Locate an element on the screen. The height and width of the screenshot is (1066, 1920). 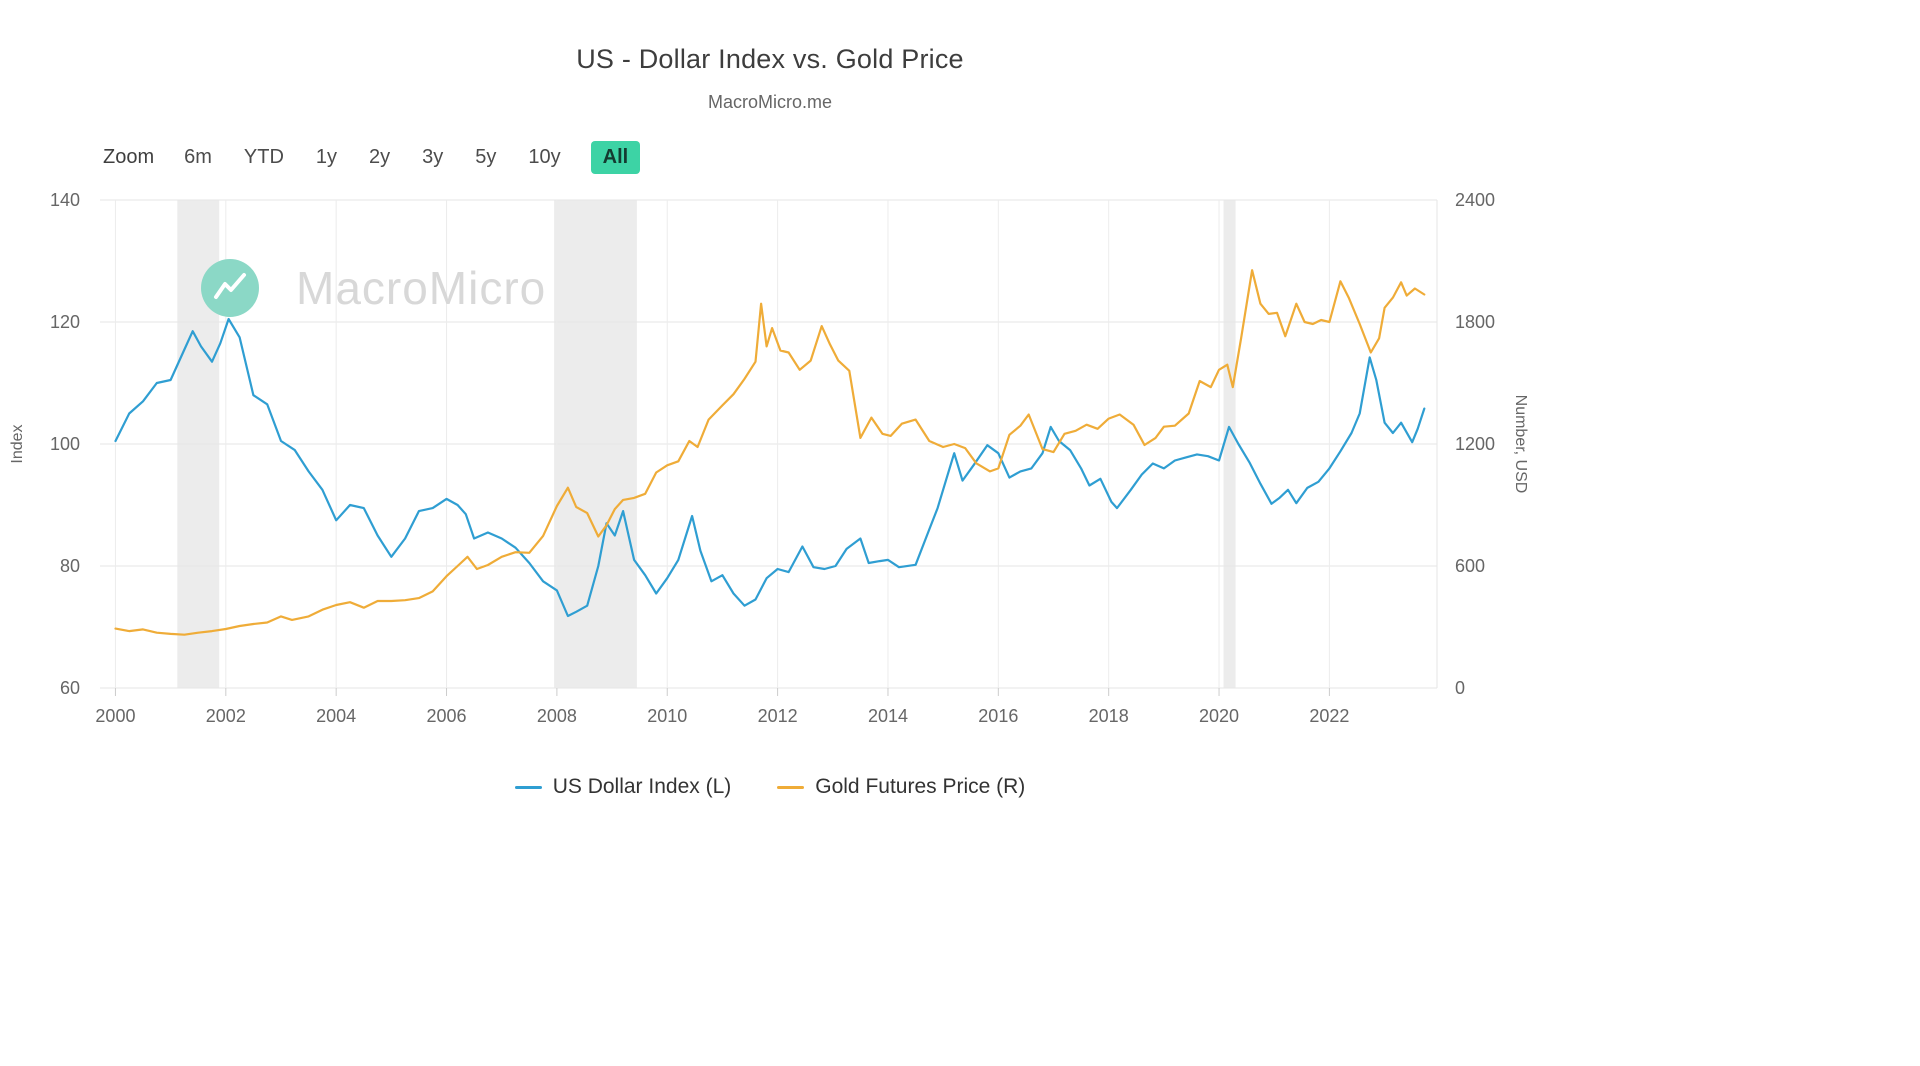
x-tick-label: 2008 is located at coordinates (557, 716).